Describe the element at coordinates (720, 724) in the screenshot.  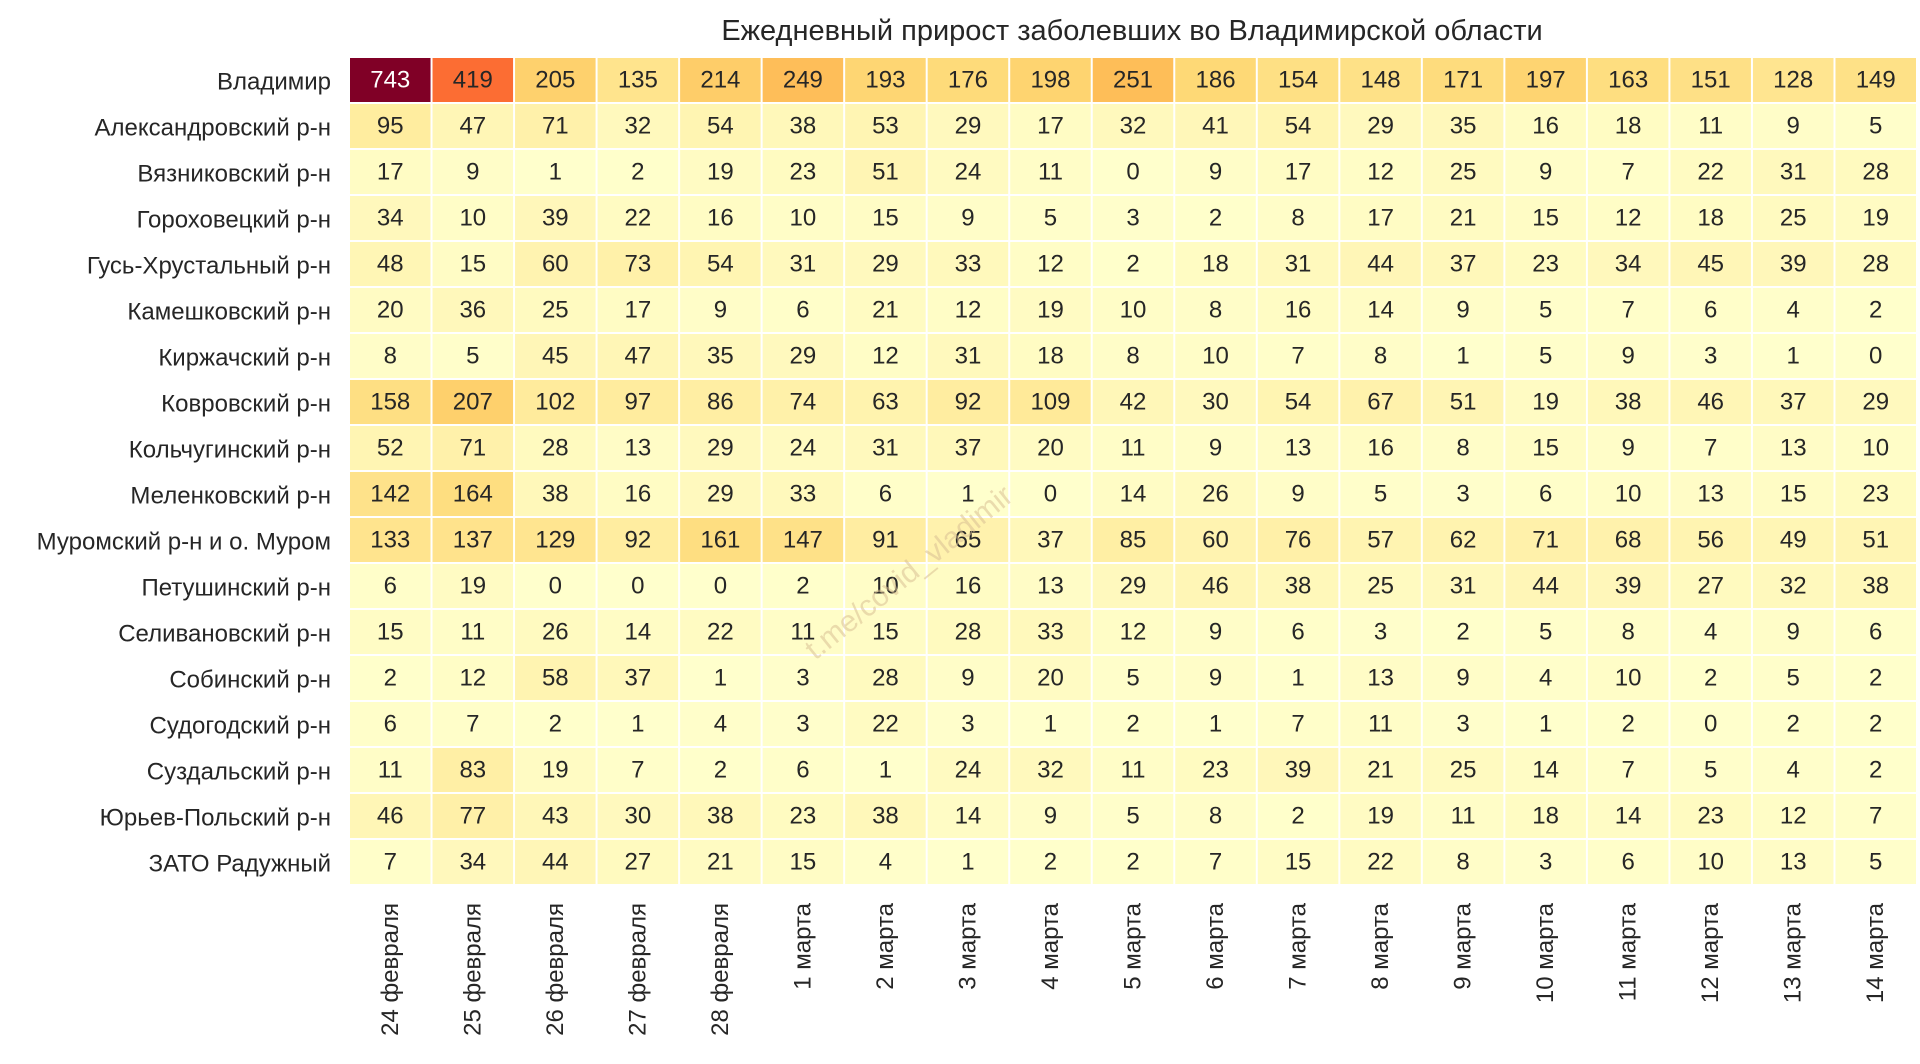
I see `heatmap-value-label: 4` at that location.